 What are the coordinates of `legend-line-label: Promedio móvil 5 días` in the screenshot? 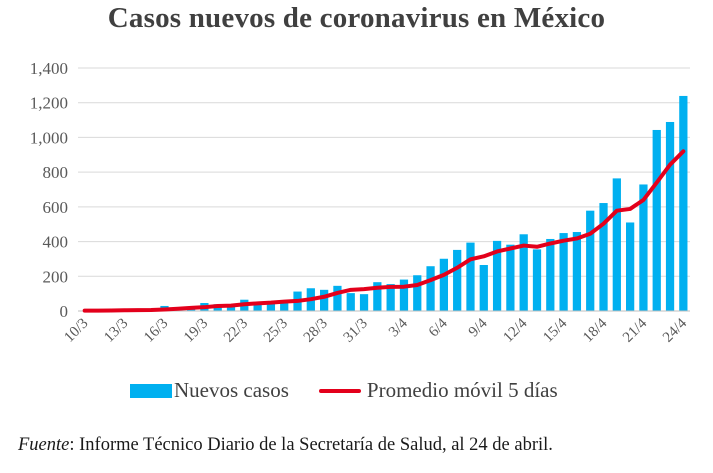 It's located at (462, 390).